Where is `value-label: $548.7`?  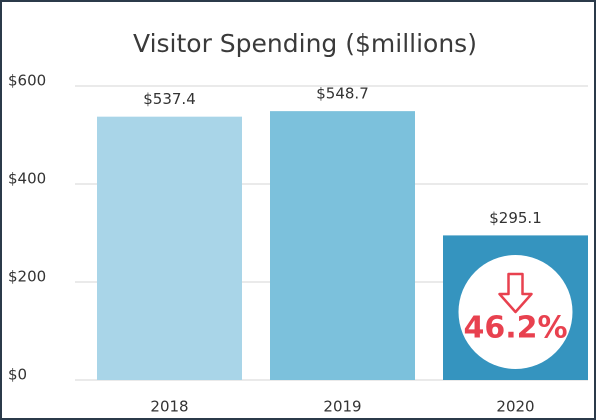
value-label: $548.7 is located at coordinates (342, 94).